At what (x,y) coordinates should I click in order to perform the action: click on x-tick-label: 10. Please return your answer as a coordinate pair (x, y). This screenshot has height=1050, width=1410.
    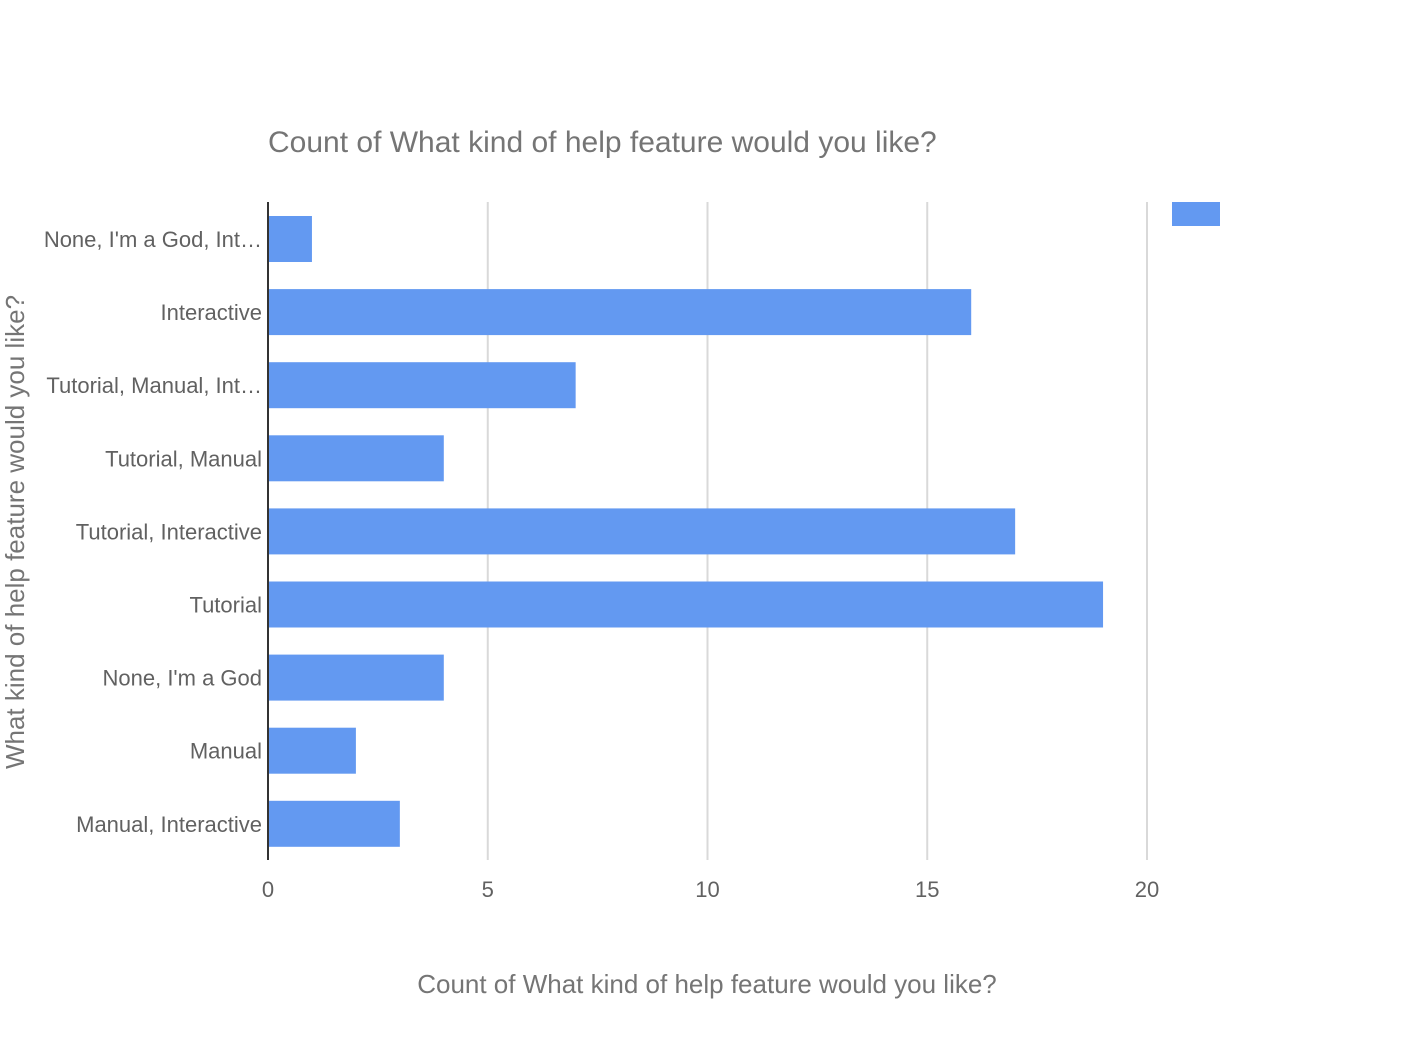
    Looking at the image, I should click on (707, 889).